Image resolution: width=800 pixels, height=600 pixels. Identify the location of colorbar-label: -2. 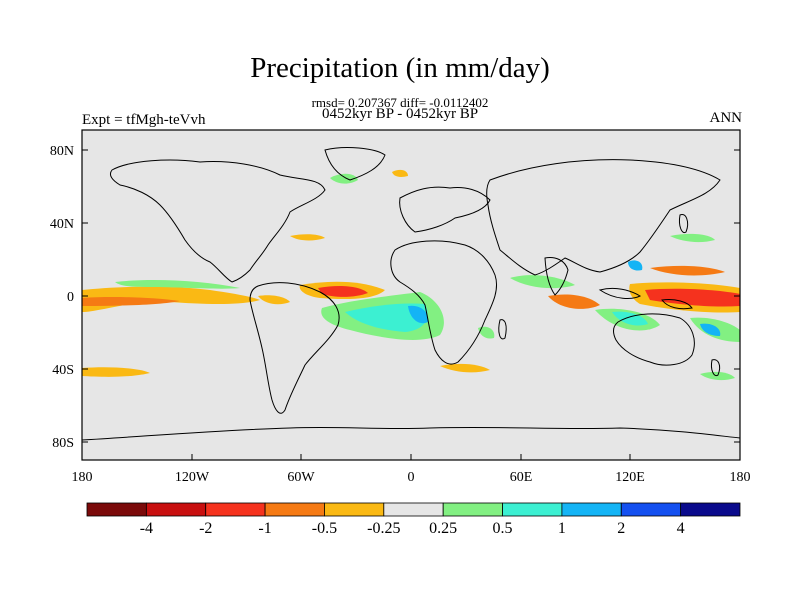
(205, 528).